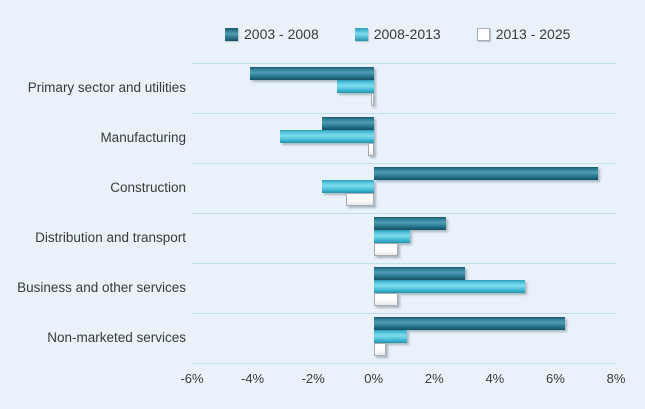 The width and height of the screenshot is (645, 409). Describe the element at coordinates (116, 337) in the screenshot. I see `category-label: Non-marketed services` at that location.